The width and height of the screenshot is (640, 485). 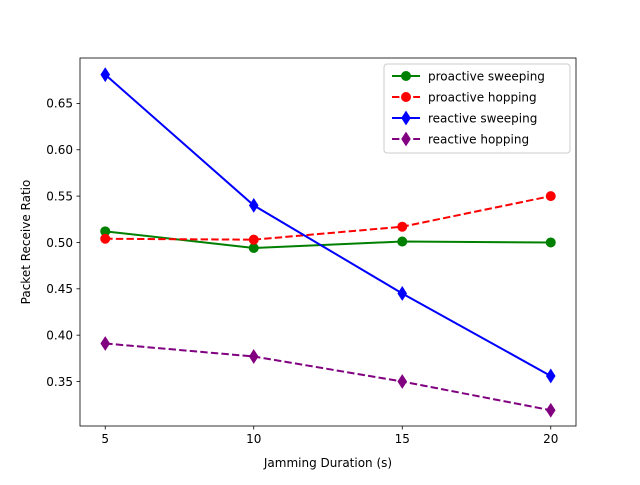 I want to click on y-tick-label: 0.60, so click(x=59, y=150).